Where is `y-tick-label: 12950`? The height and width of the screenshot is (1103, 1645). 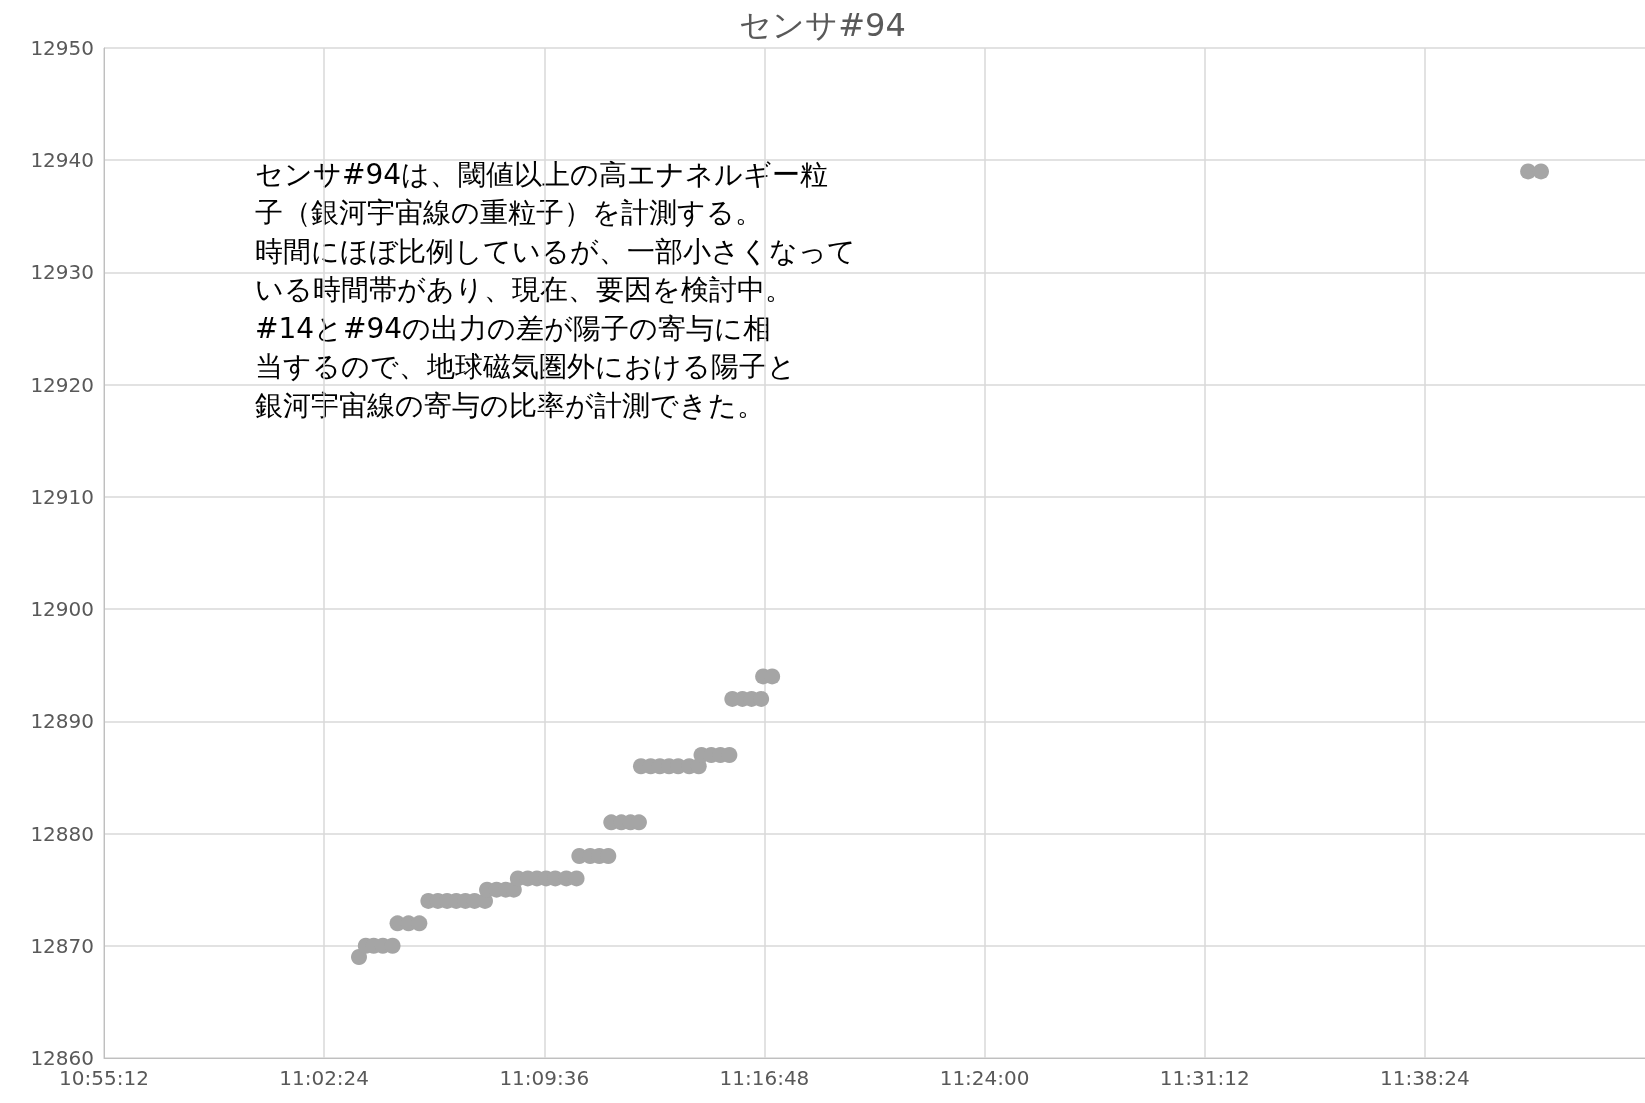 y-tick-label: 12950 is located at coordinates (62, 48).